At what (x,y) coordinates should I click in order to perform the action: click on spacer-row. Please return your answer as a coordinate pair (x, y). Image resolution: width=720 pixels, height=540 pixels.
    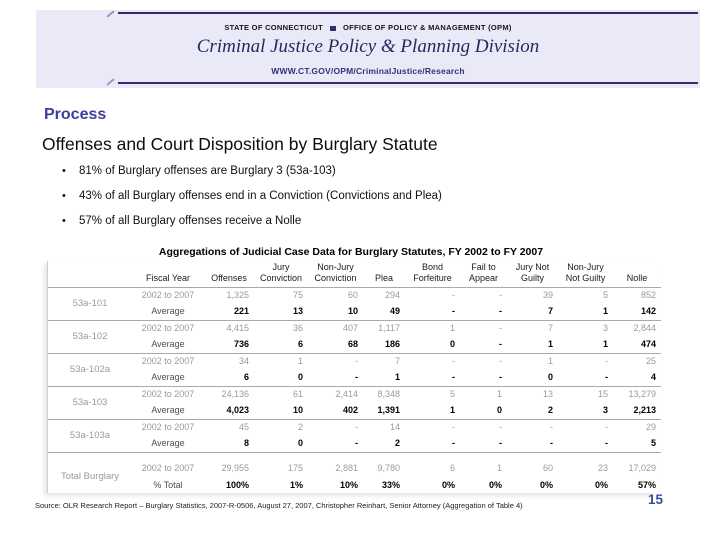
    Looking at the image, I should click on (354, 456).